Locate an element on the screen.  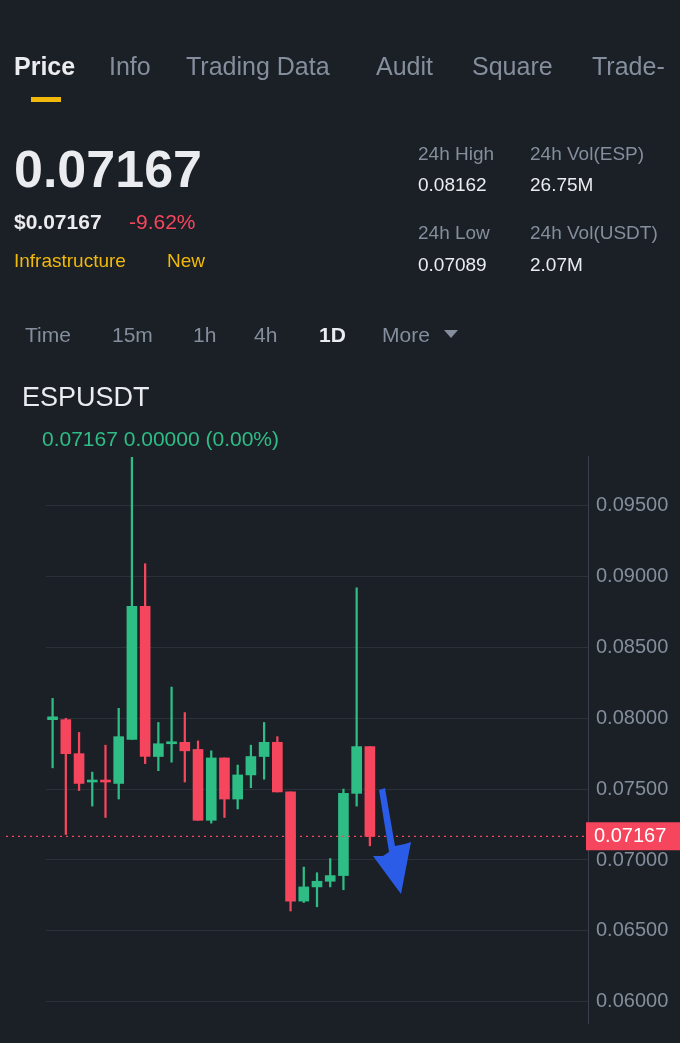
y-tick-label: 0.08000 is located at coordinates (632, 716).